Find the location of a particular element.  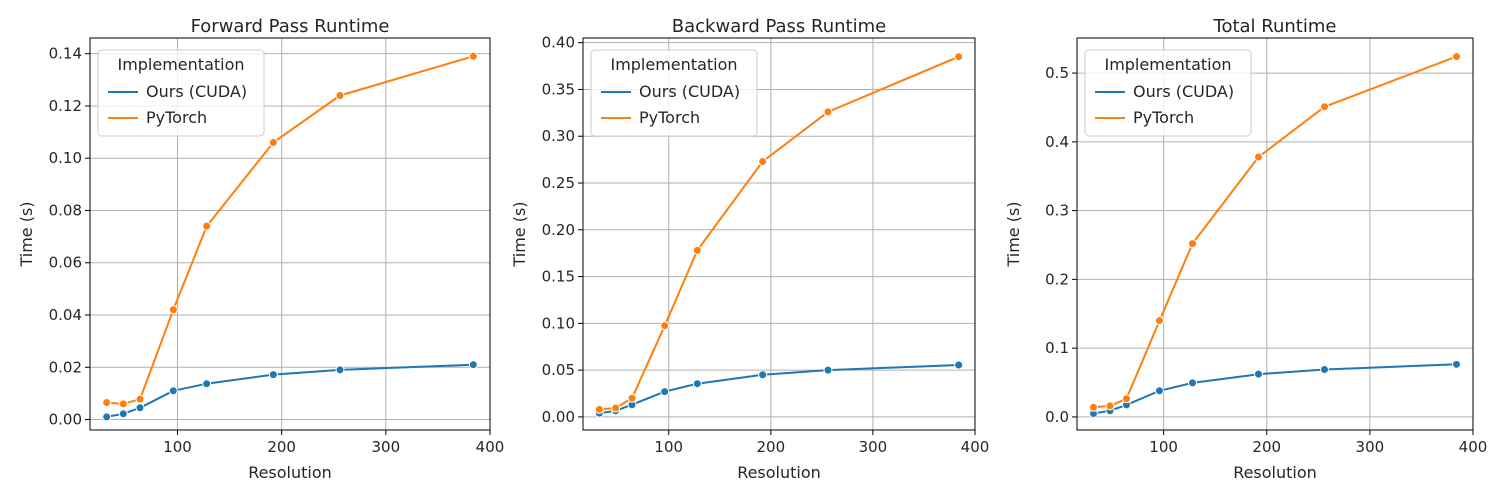

y-tick-label: 0.05 is located at coordinates (558, 370).